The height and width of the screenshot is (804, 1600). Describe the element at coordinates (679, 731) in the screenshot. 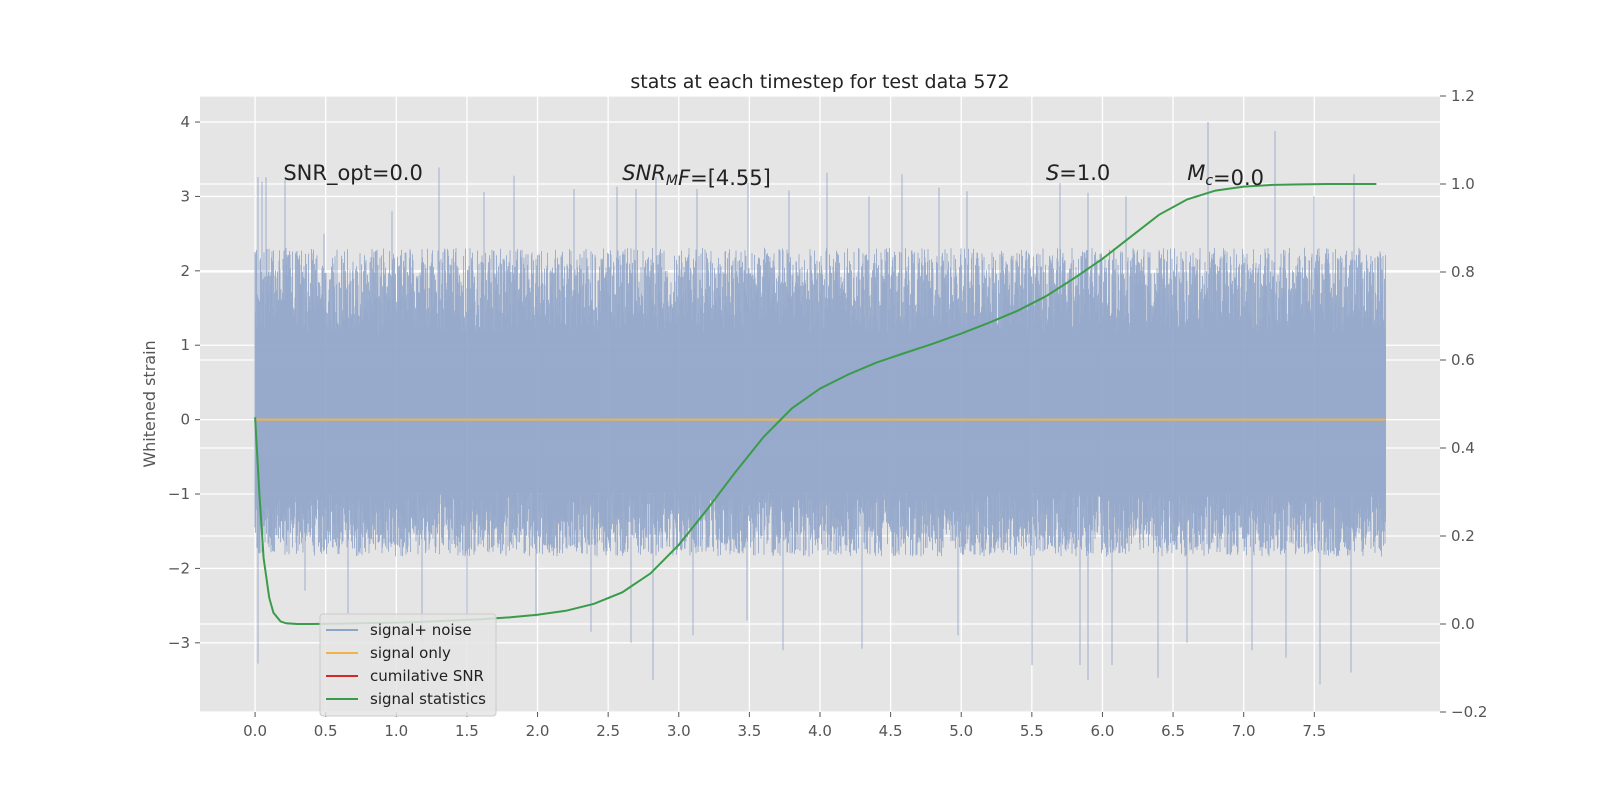

I see `x-tick-label: 3.0` at that location.